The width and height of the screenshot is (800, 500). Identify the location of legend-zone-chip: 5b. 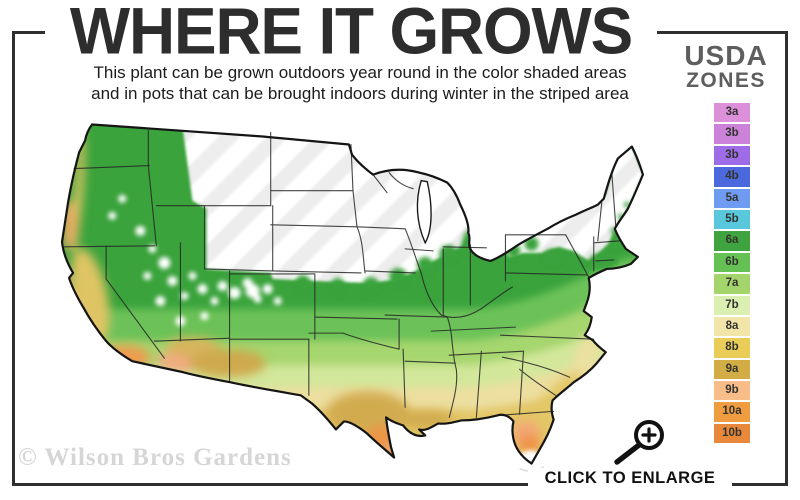
(732, 219).